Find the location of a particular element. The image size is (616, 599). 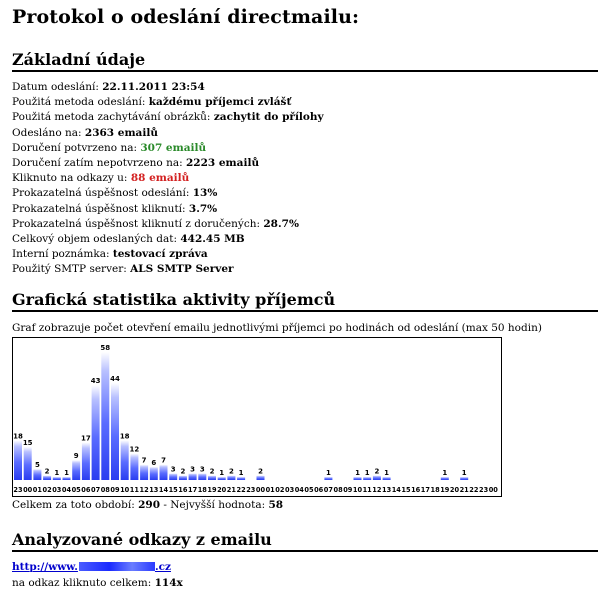

chart-tick-label: 07 is located at coordinates (329, 490).